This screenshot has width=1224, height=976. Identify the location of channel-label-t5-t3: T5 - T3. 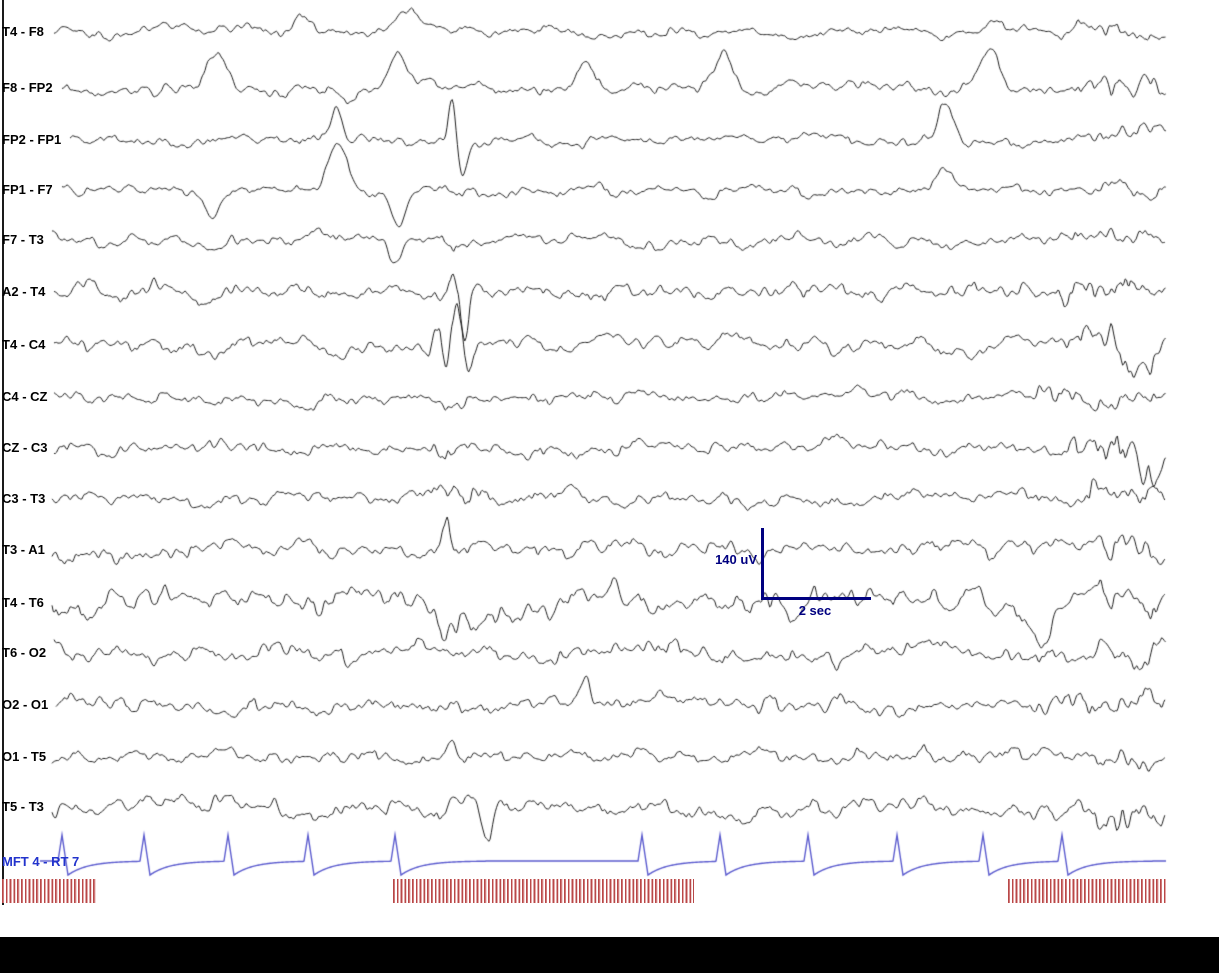
(23, 806).